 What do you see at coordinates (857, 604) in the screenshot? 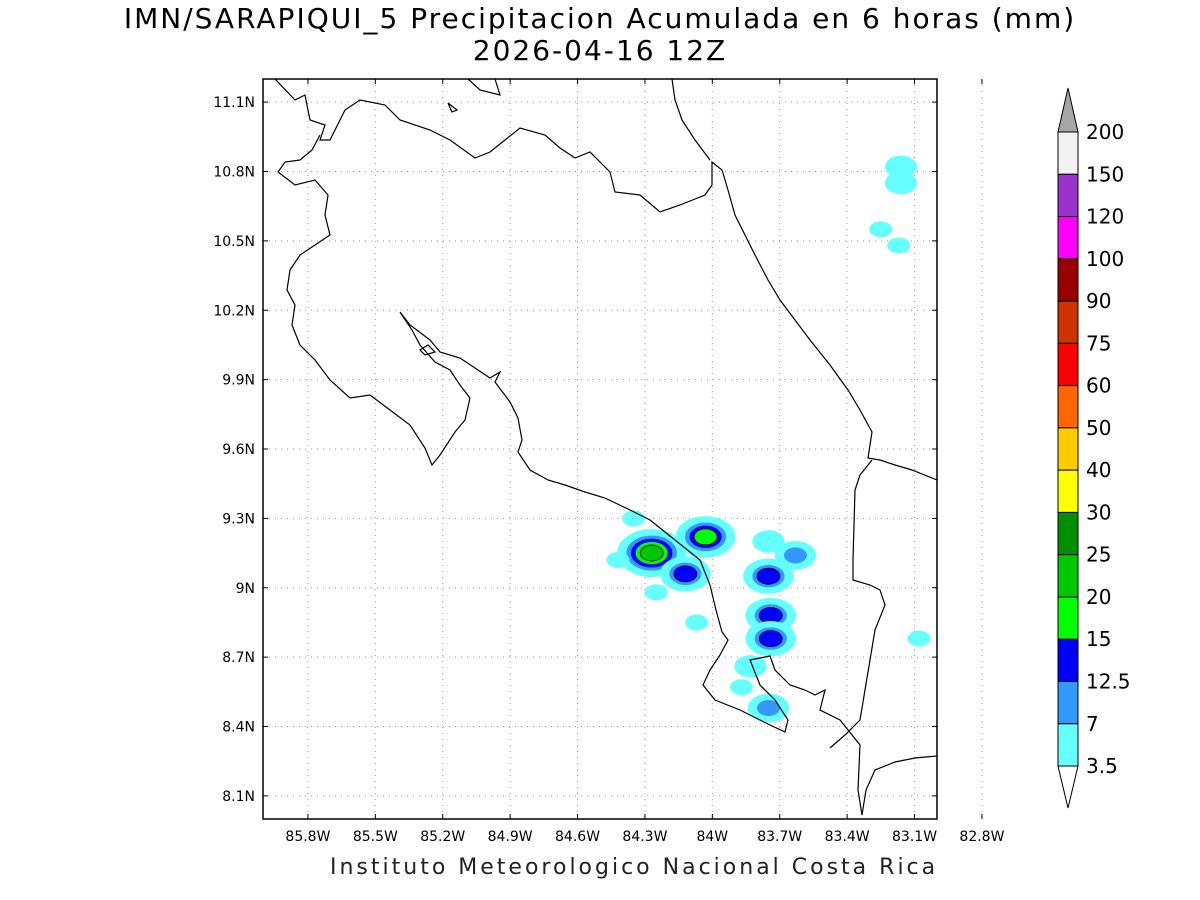
I see `panama-border` at bounding box center [857, 604].